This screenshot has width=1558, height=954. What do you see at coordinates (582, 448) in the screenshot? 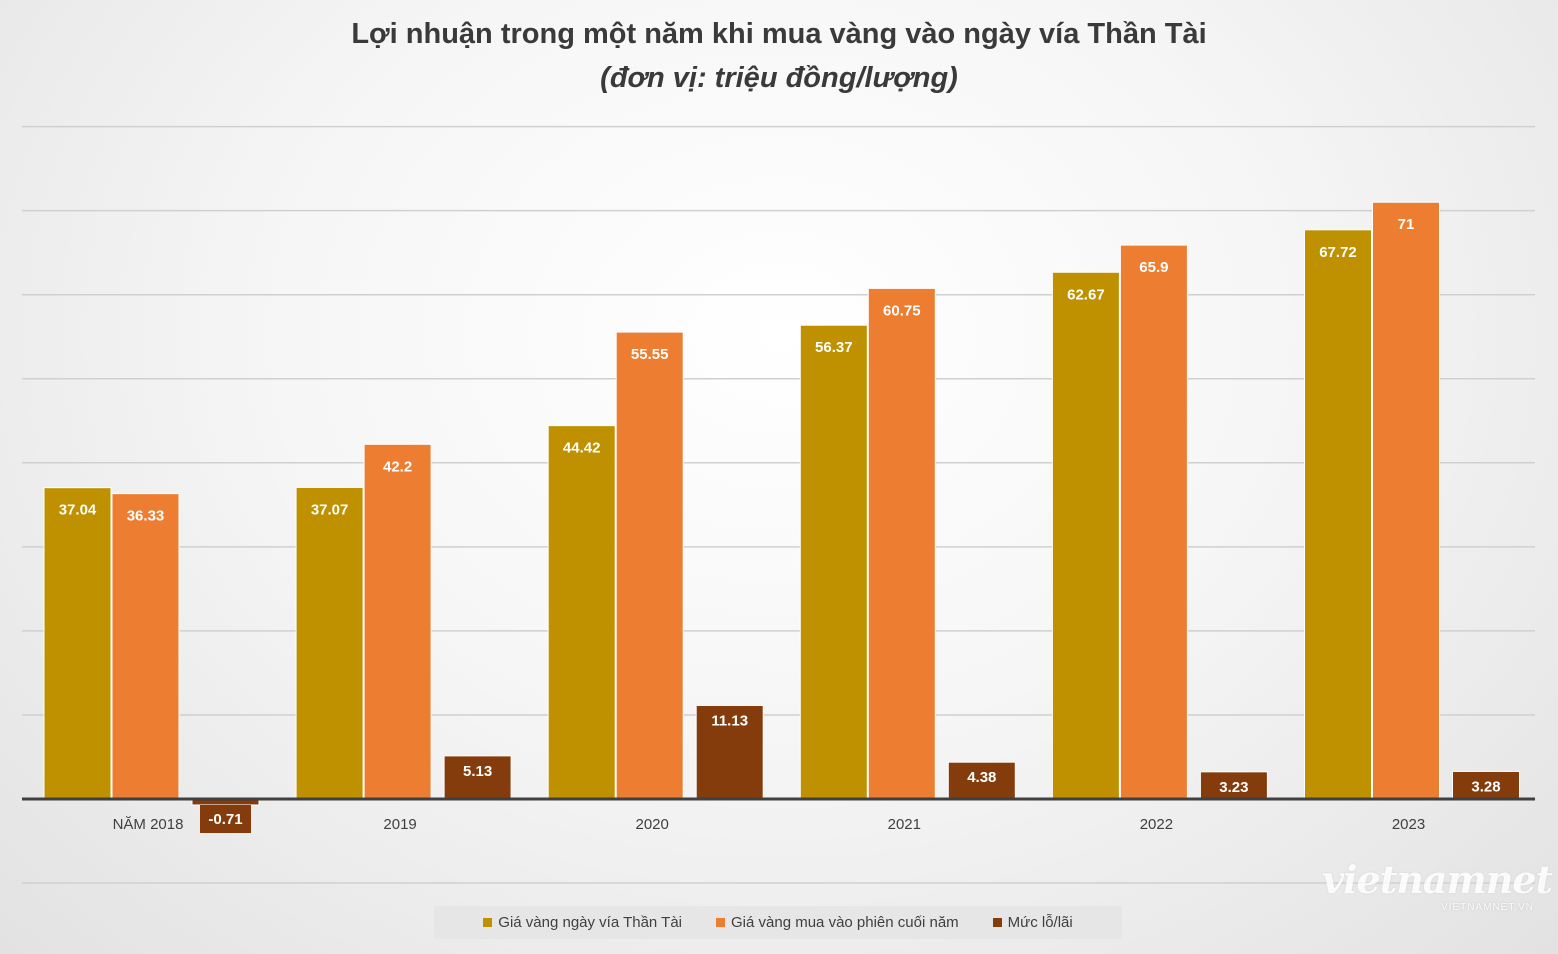
I see `data-label: 44.42` at bounding box center [582, 448].